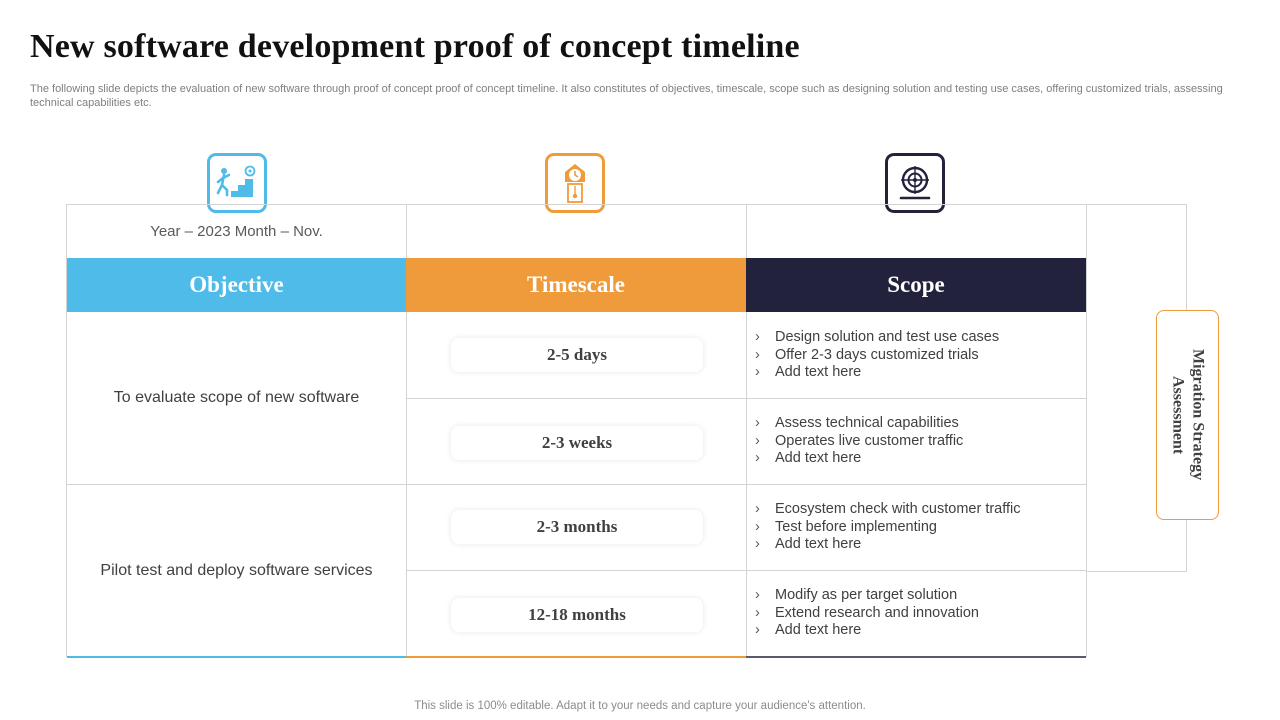 The height and width of the screenshot is (720, 1280). Describe the element at coordinates (877, 337) in the screenshot. I see `scope-item: › Design solution and test use cases` at that location.